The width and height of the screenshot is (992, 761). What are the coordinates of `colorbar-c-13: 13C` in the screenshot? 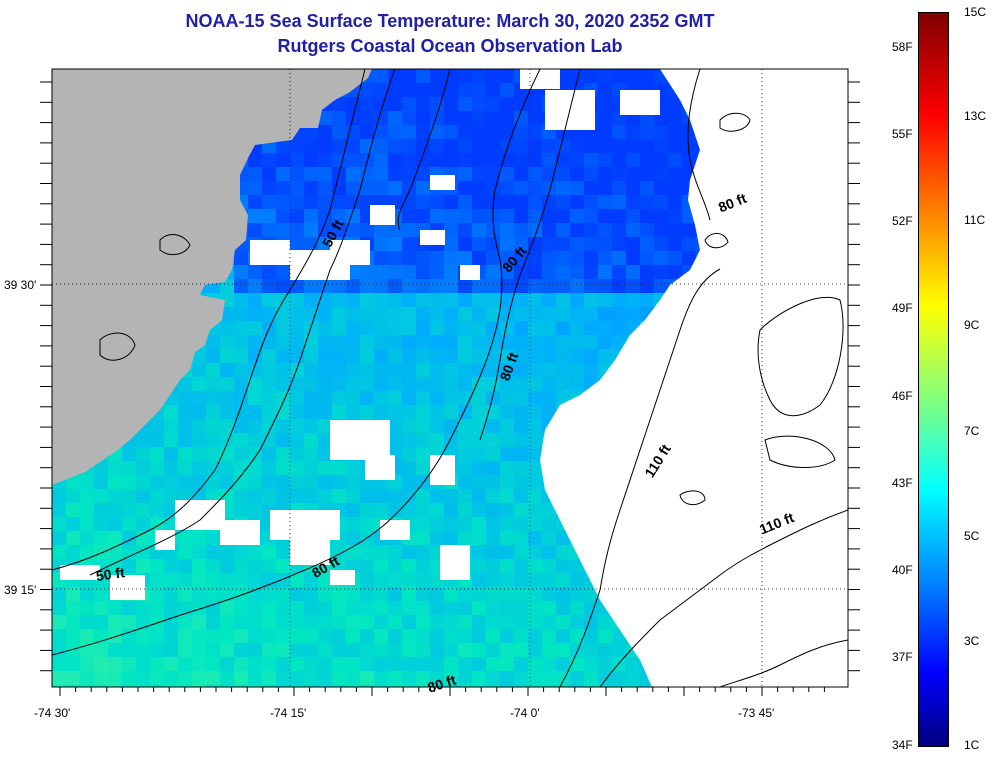 It's located at (975, 116).